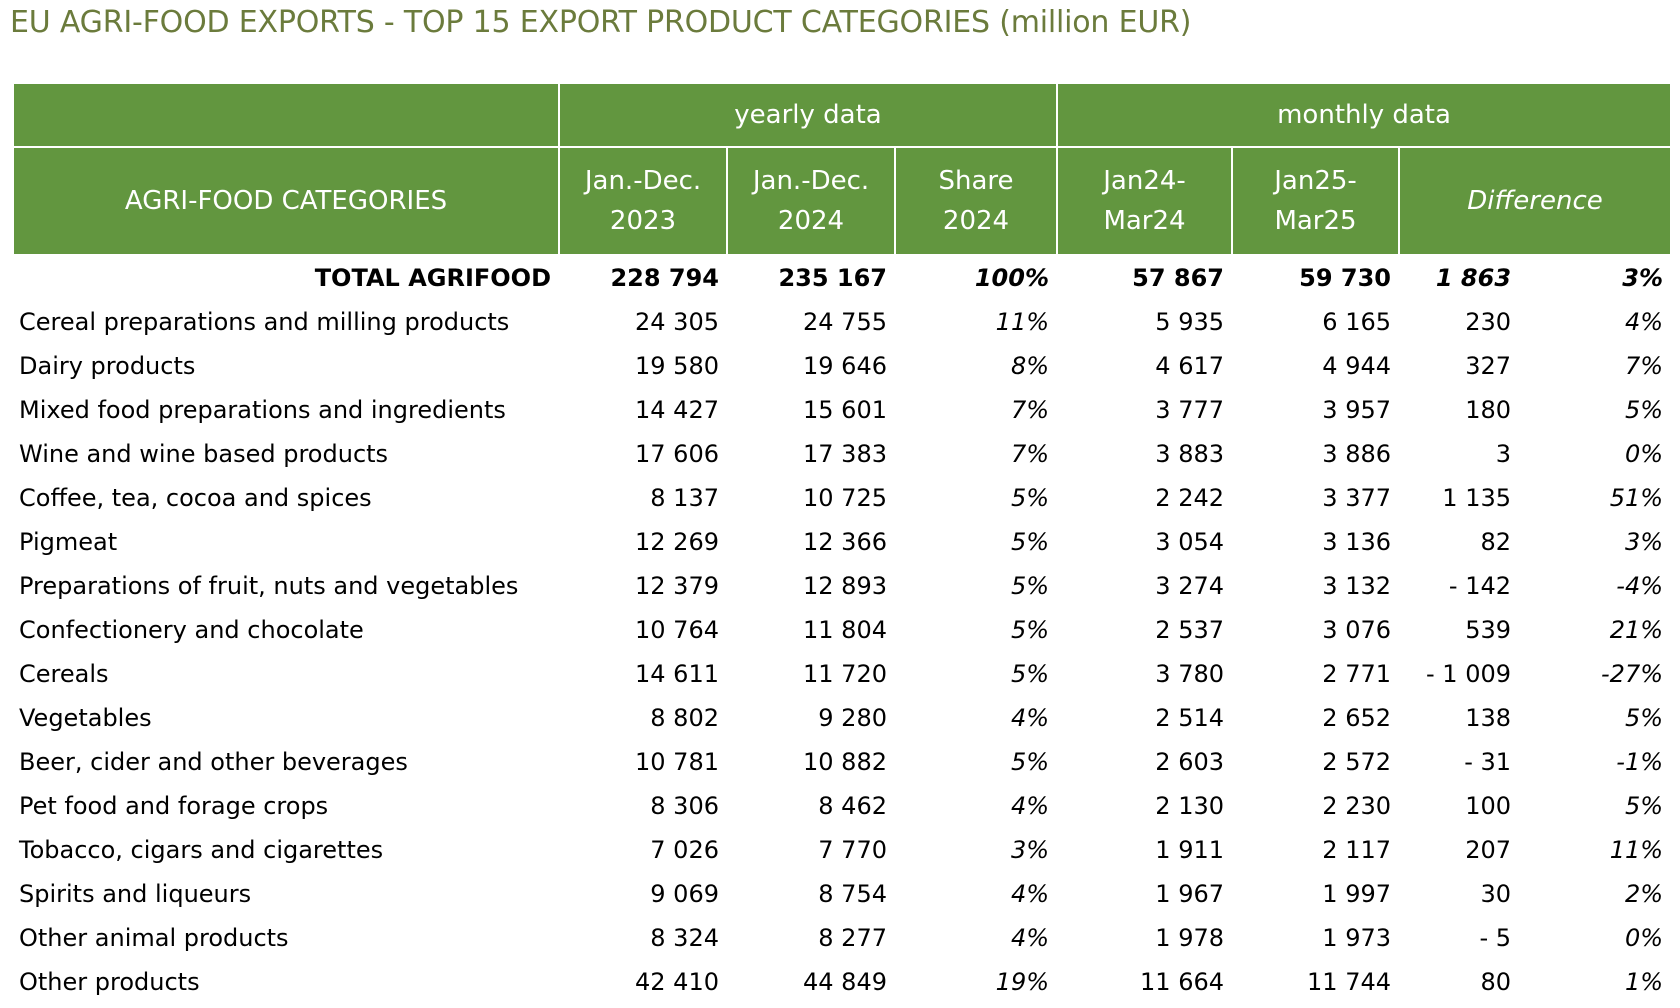 Image resolution: width=1680 pixels, height=1008 pixels. I want to click on jan25-mar25-cell: 2 230, so click(1357, 806).